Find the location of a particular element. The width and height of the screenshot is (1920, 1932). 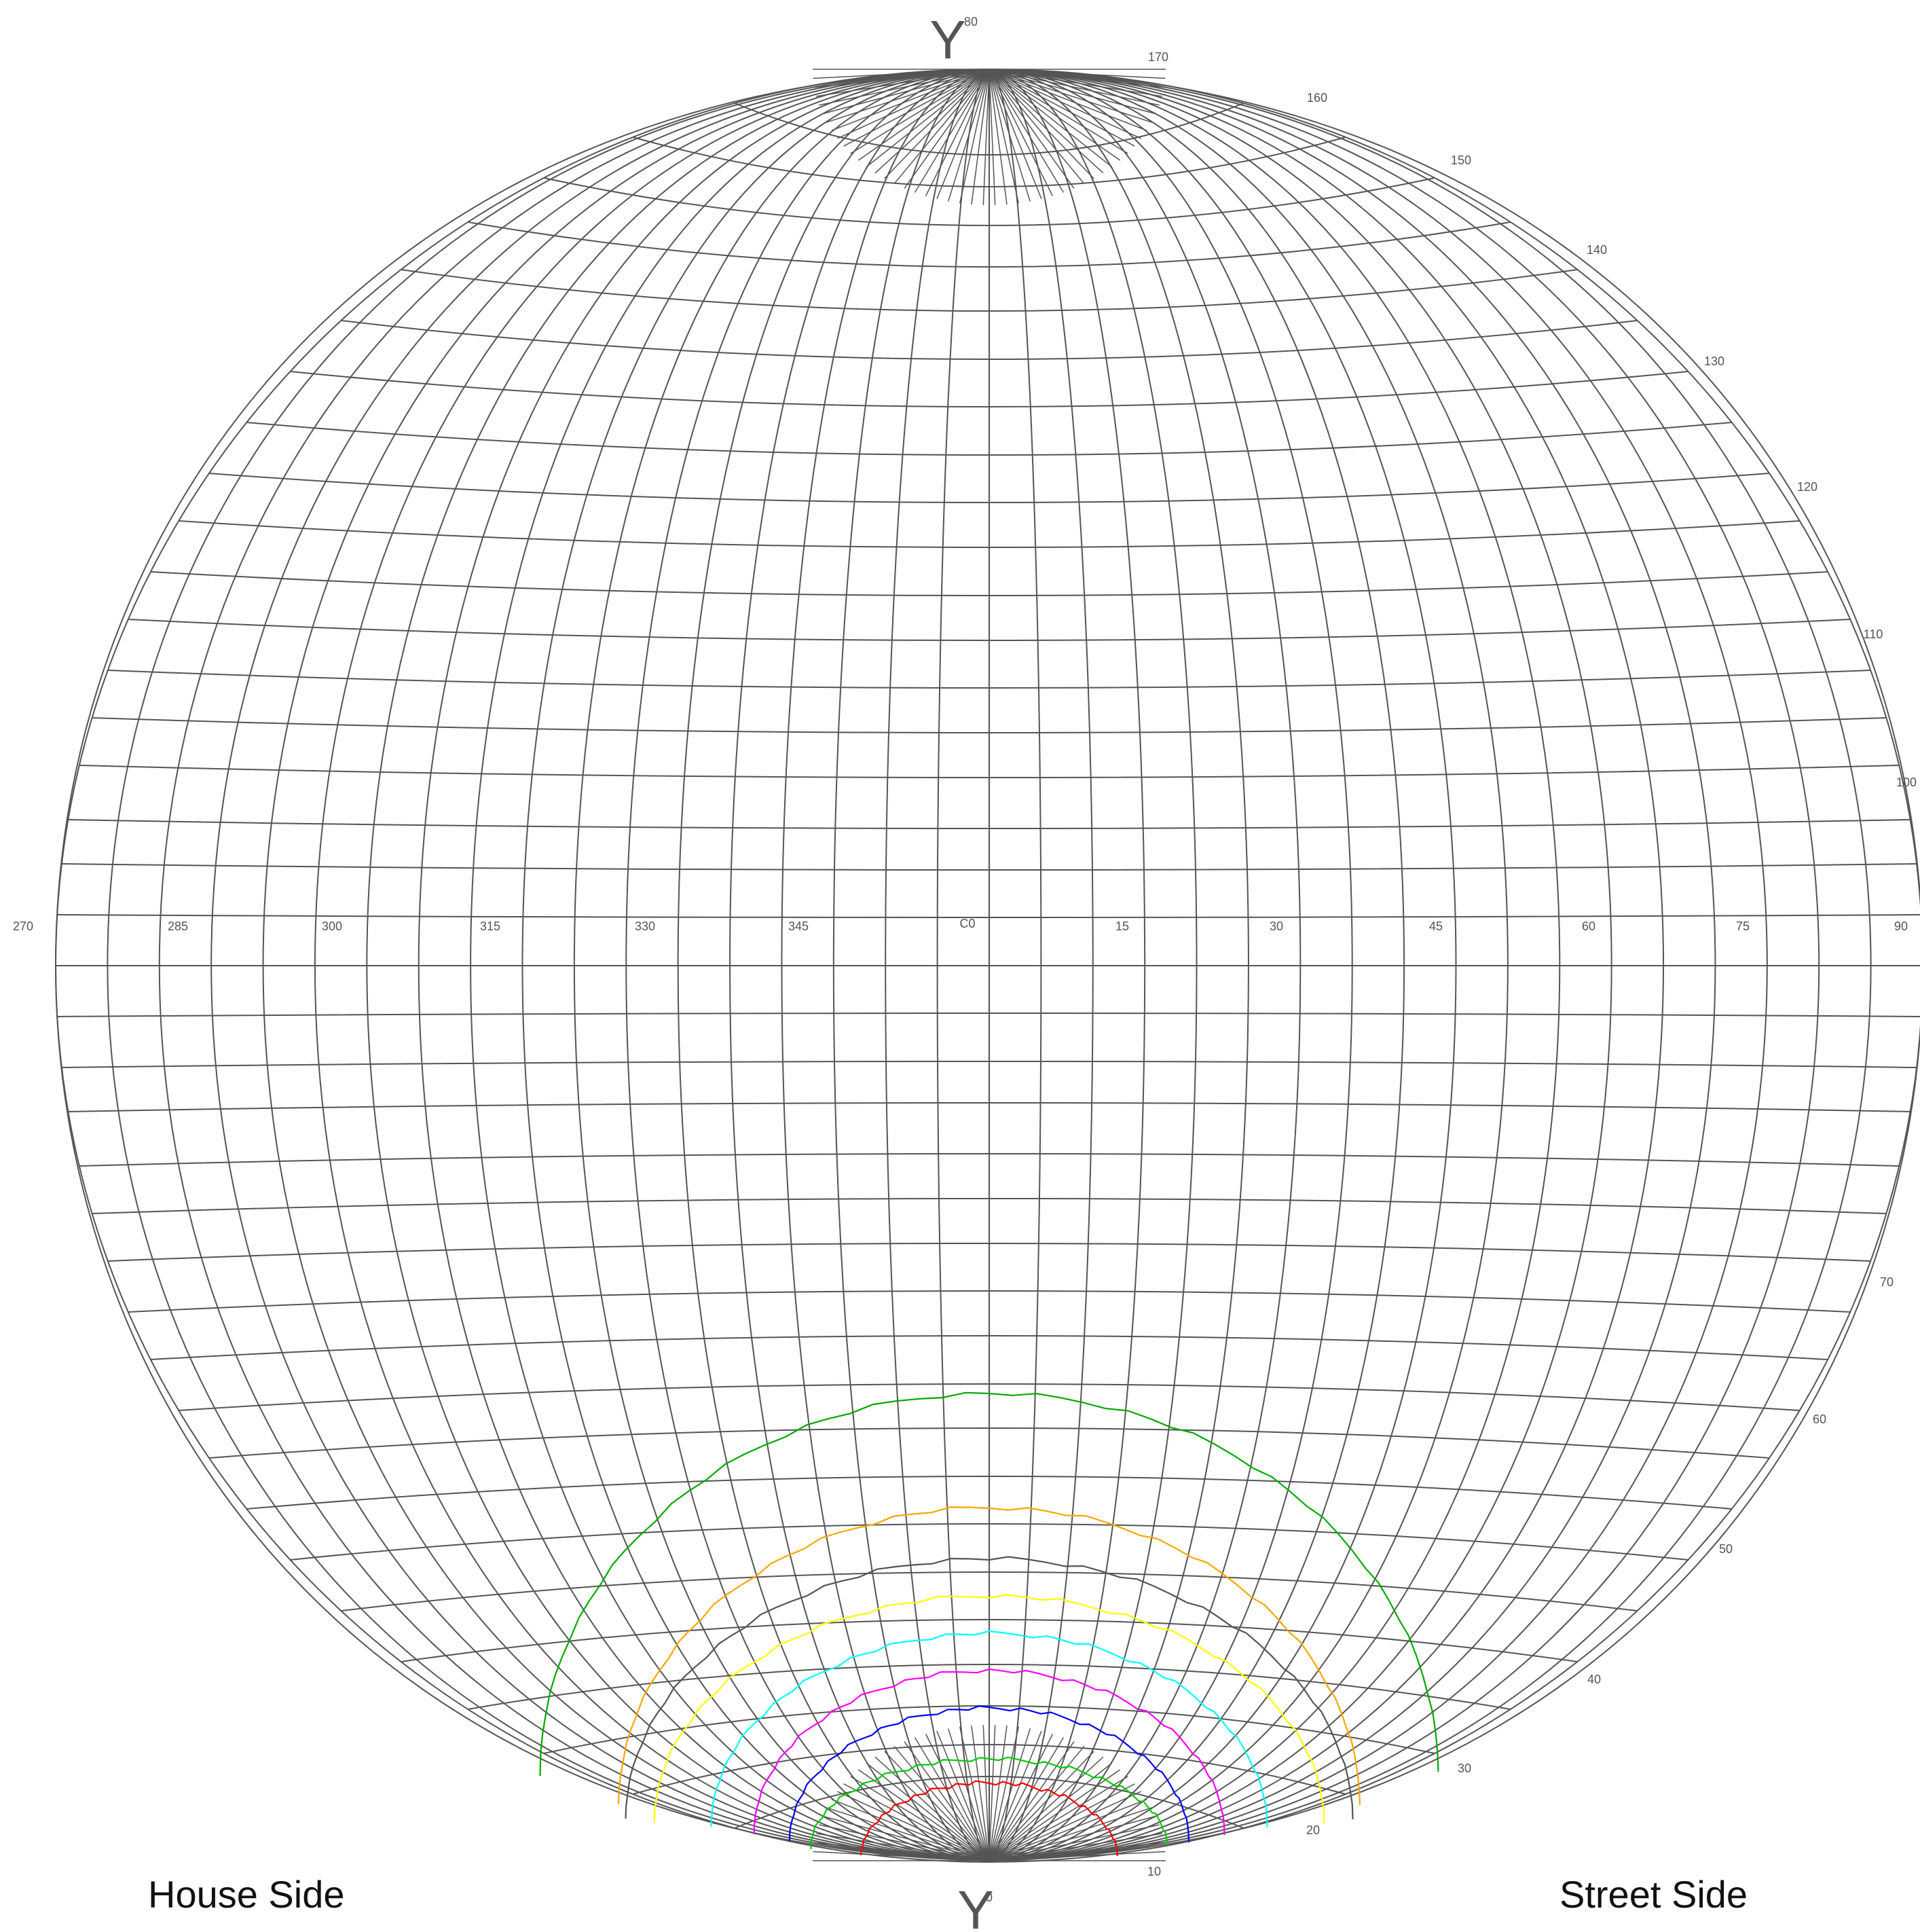

equator-tick-label: 30 is located at coordinates (1276, 926).